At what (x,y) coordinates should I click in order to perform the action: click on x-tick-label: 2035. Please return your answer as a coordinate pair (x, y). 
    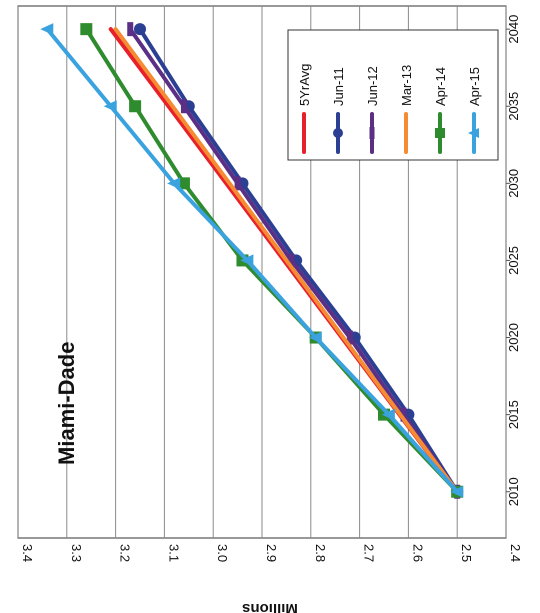
    Looking at the image, I should click on (513, 106).